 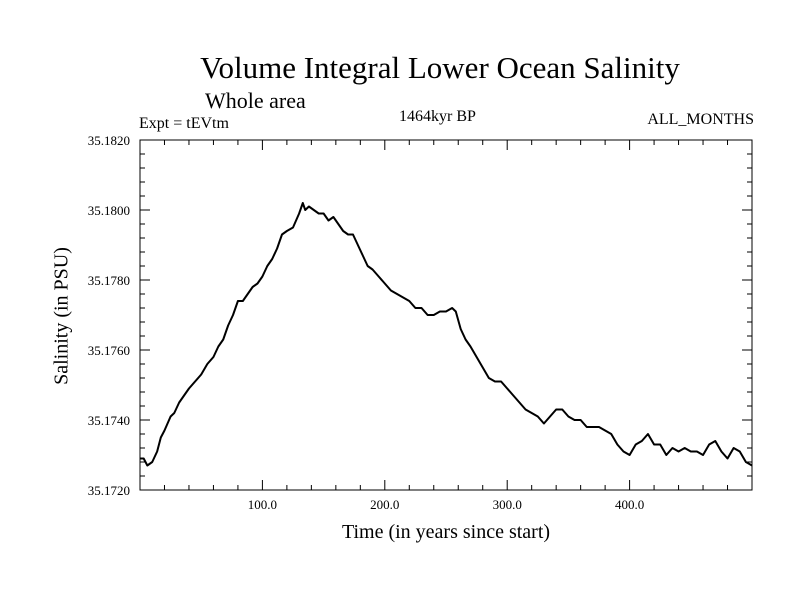 I want to click on y-tick-label: 35.1720, so click(x=109, y=490).